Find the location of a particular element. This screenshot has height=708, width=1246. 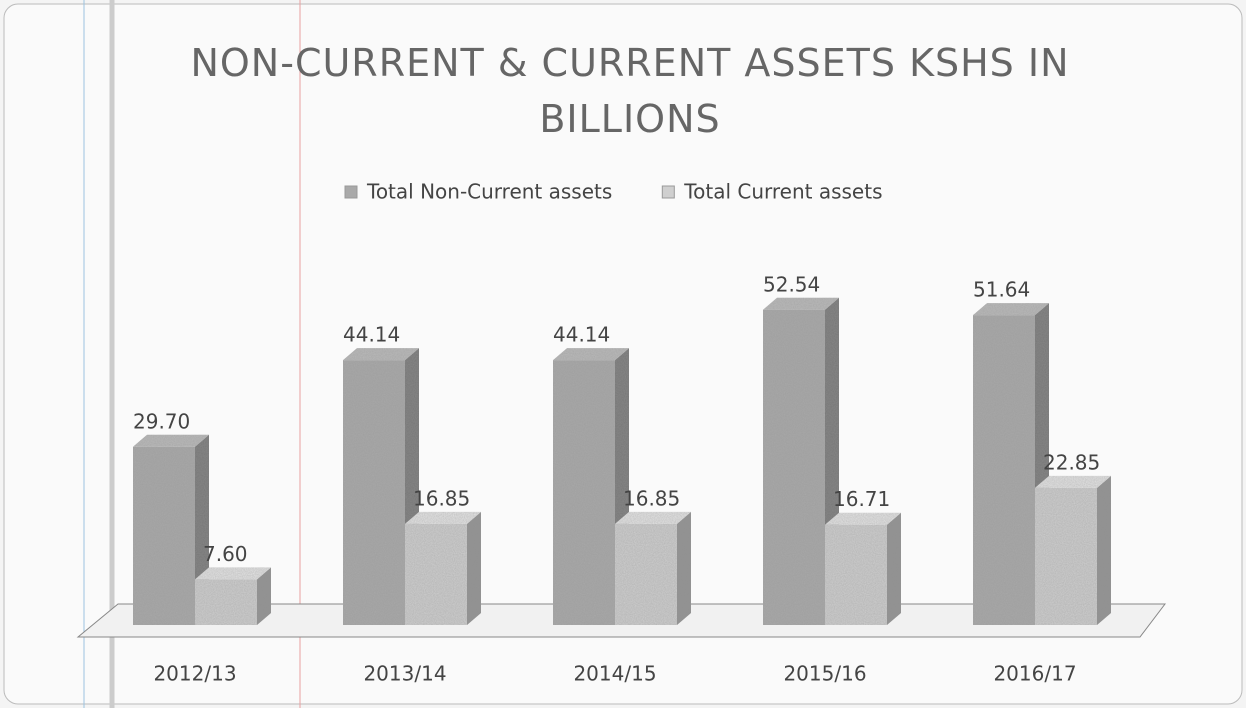

data-label: 52.54 is located at coordinates (791, 284).